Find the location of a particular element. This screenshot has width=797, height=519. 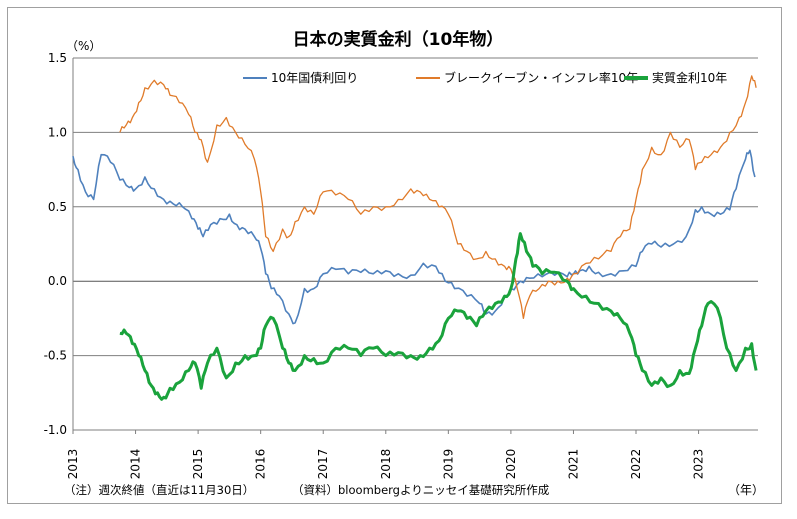

chart-title: 日本の実質金利（10年物） is located at coordinates (398, 39).